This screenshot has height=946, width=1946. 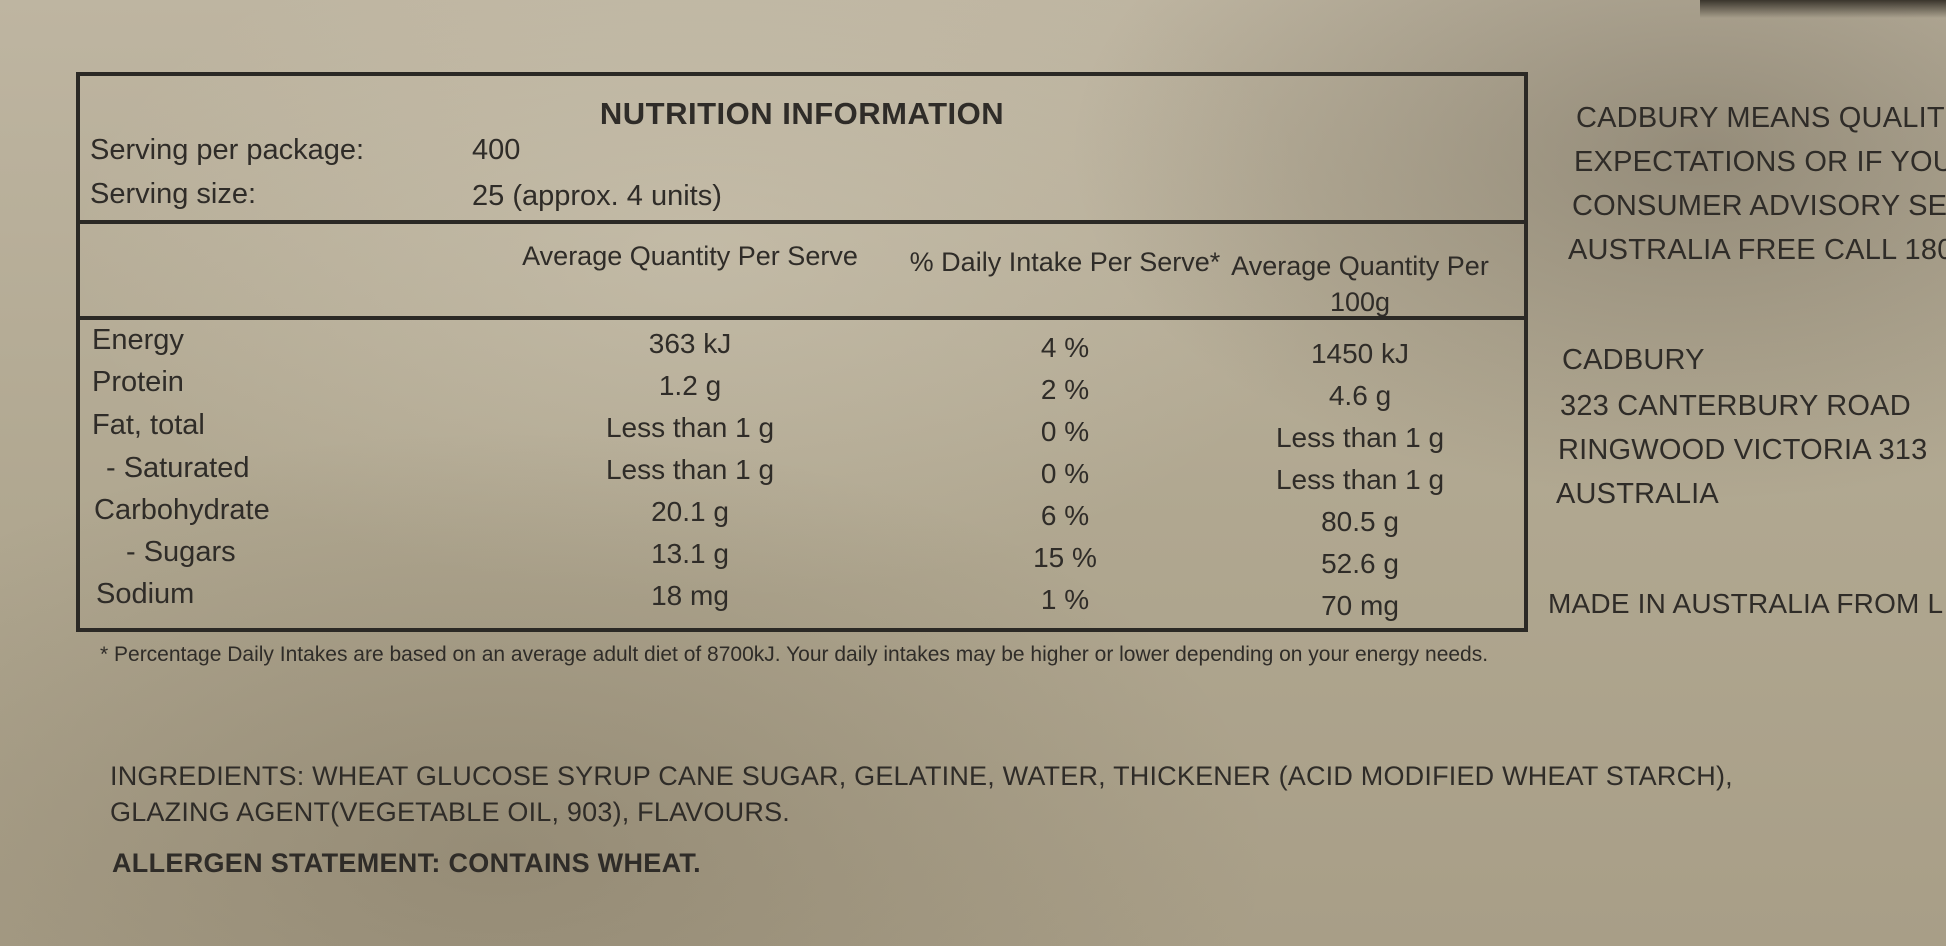 I want to click on column-header-daily-intake: % Daily Intake Per Serve*, so click(x=1065, y=262).